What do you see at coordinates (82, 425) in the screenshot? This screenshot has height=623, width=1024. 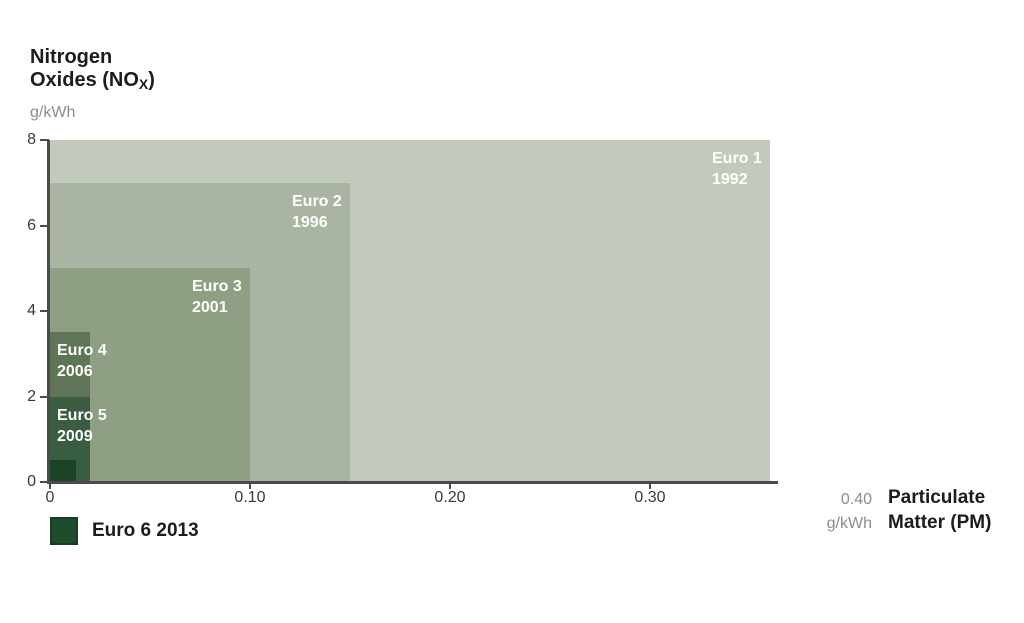 I see `envelope-label-euro-5: Euro 5 2009` at bounding box center [82, 425].